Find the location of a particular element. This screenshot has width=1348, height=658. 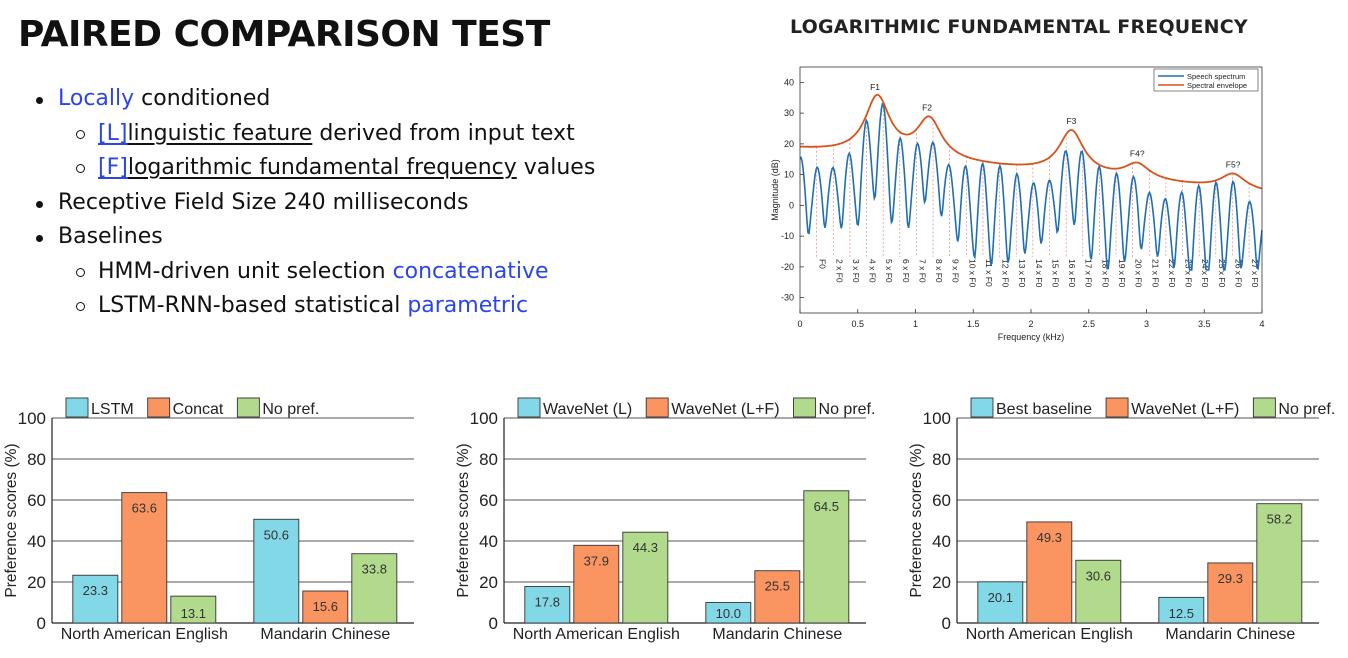

y-axis-label: Magnitude (dB) is located at coordinates (775, 190).